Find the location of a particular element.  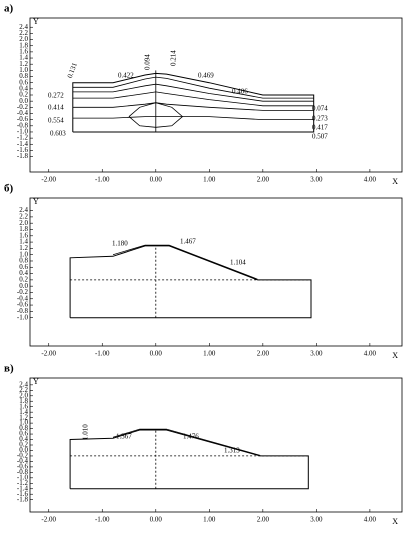

x-tick-label: -1.00 is located at coordinates (102, 520).